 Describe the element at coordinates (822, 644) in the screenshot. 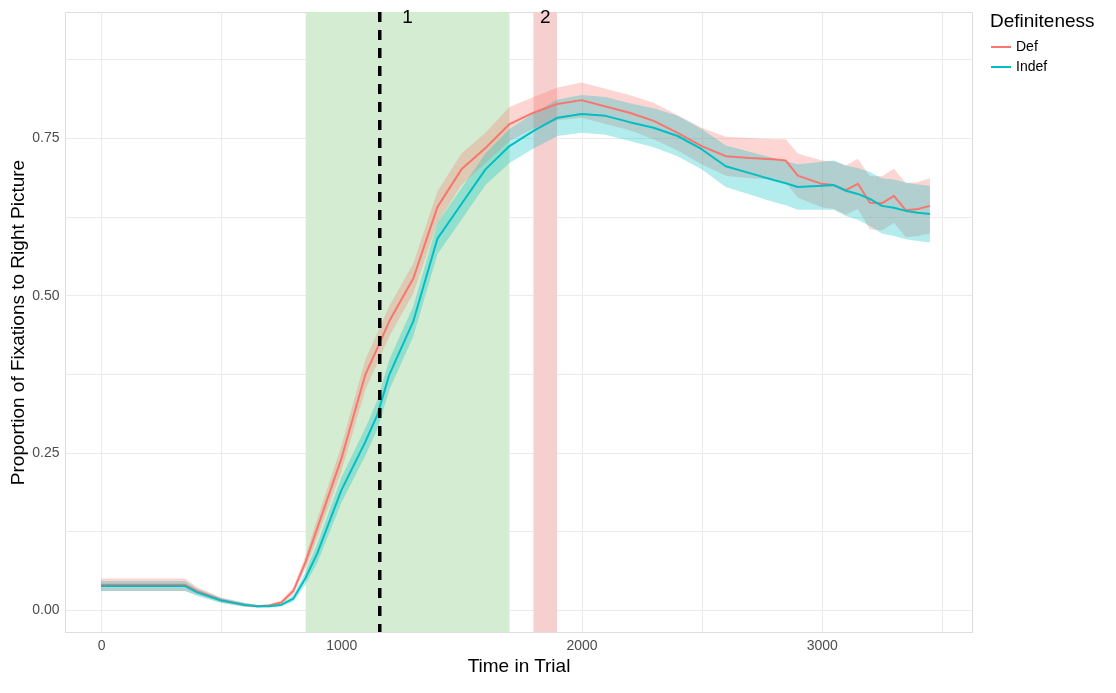

I see `x-tick-label: 3000` at that location.